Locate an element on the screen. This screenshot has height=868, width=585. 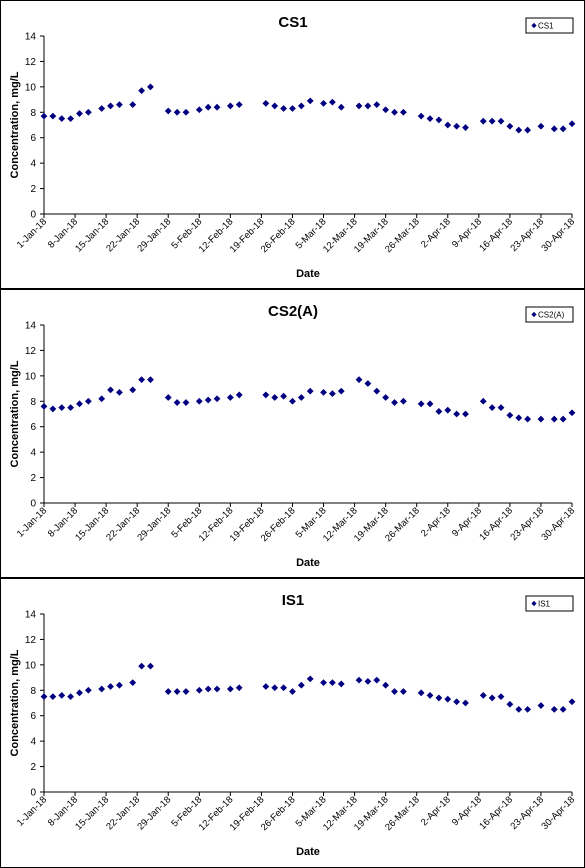
y-tick-label: 2 is located at coordinates (33, 478).